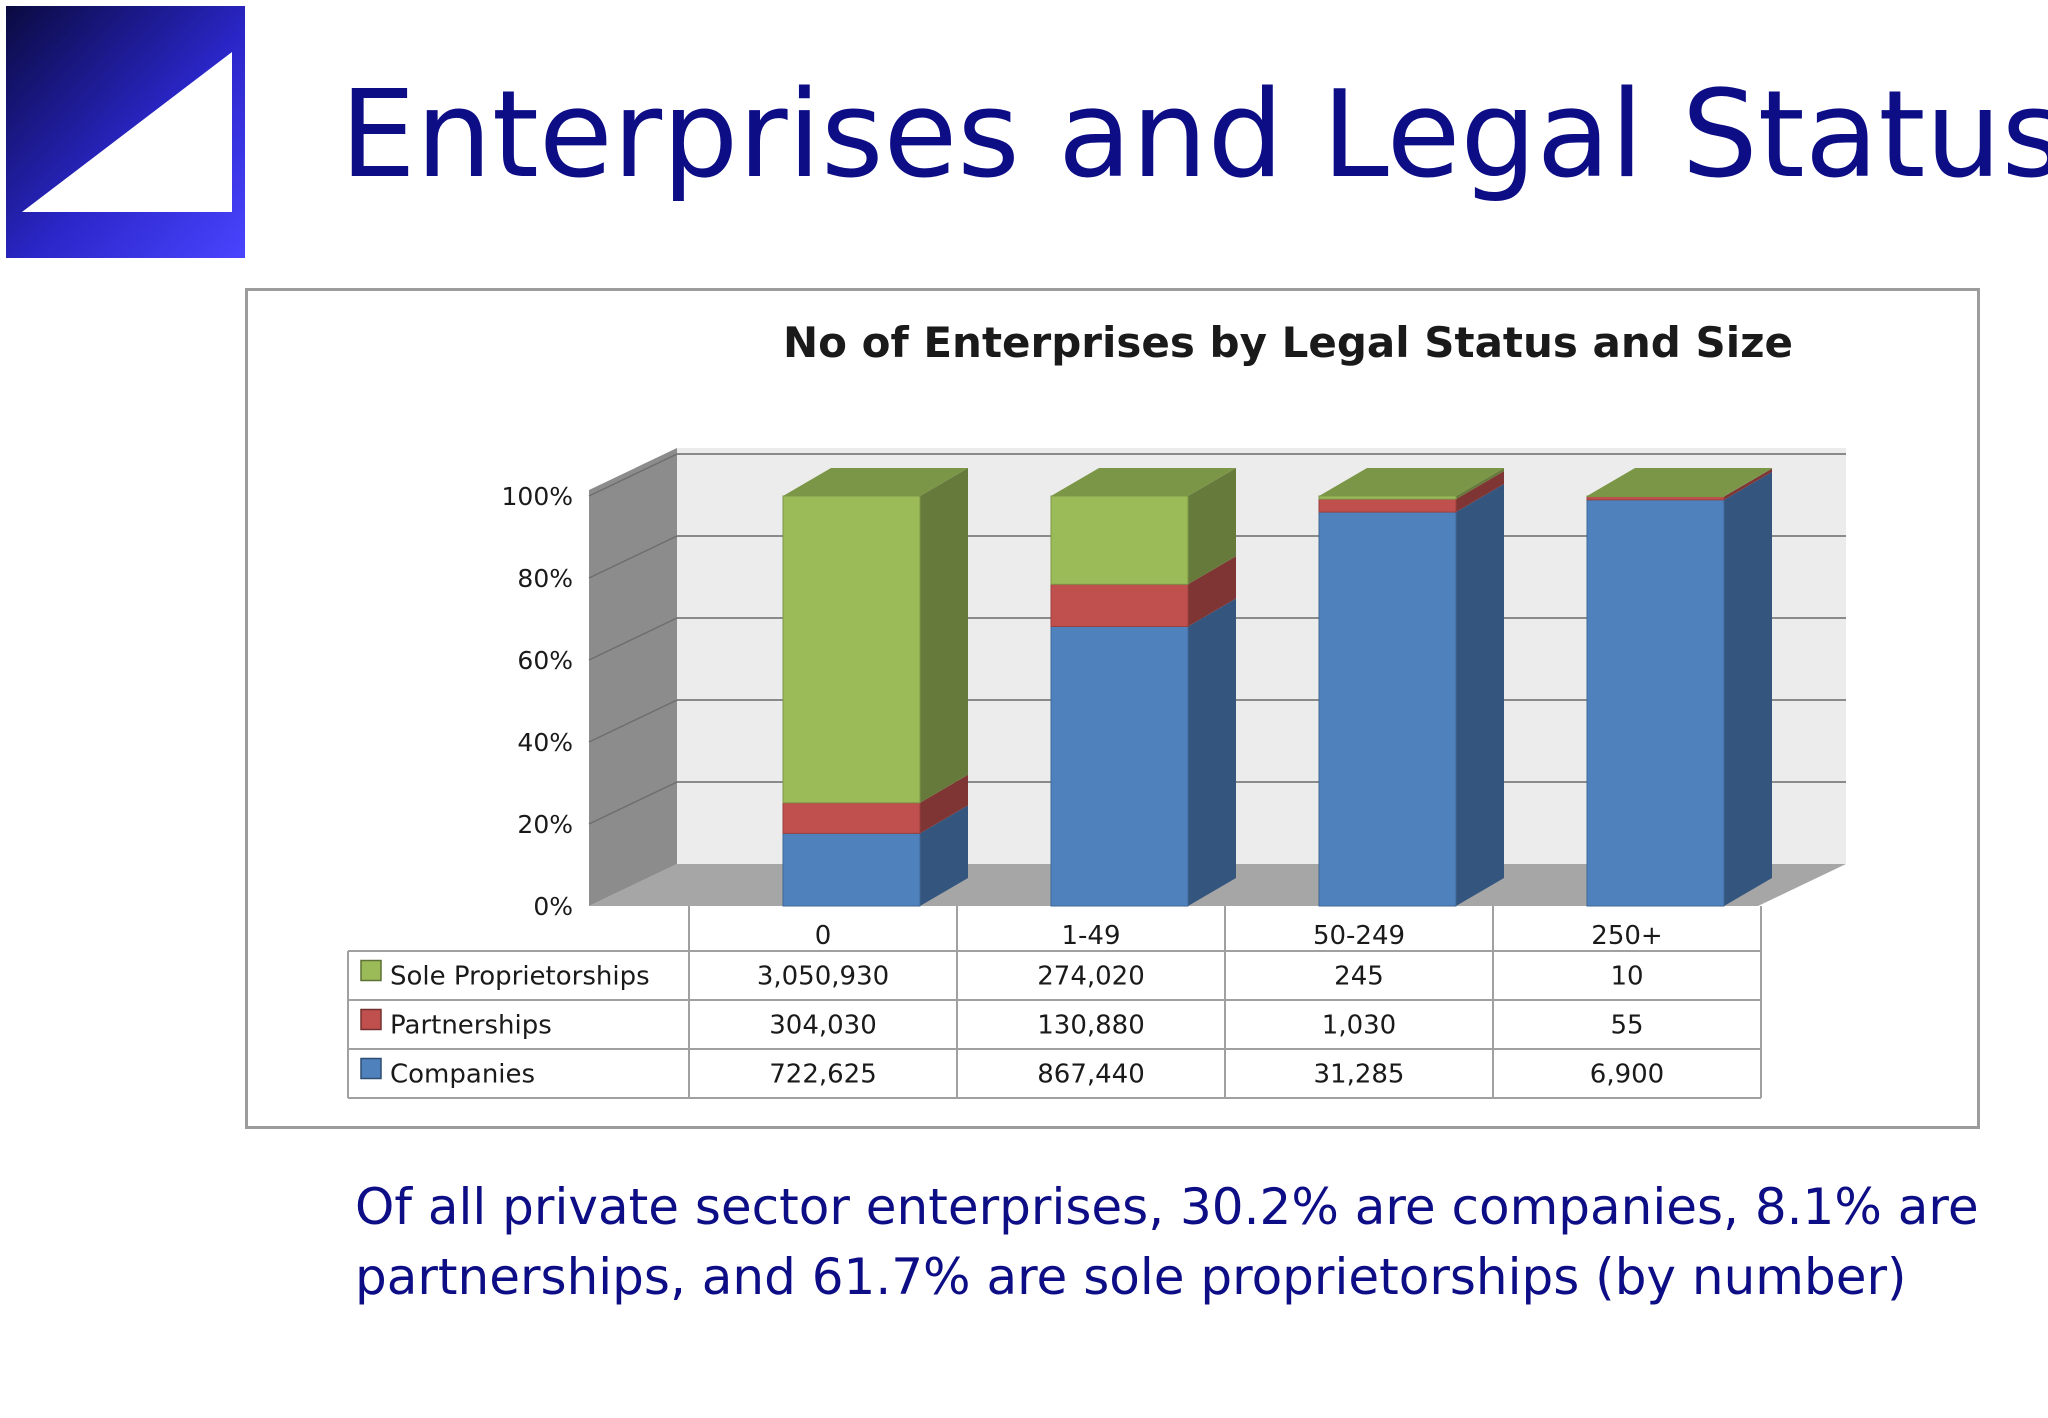 The width and height of the screenshot is (2048, 1418). What do you see at coordinates (823, 1026) in the screenshot?
I see `data-label: 304,030` at bounding box center [823, 1026].